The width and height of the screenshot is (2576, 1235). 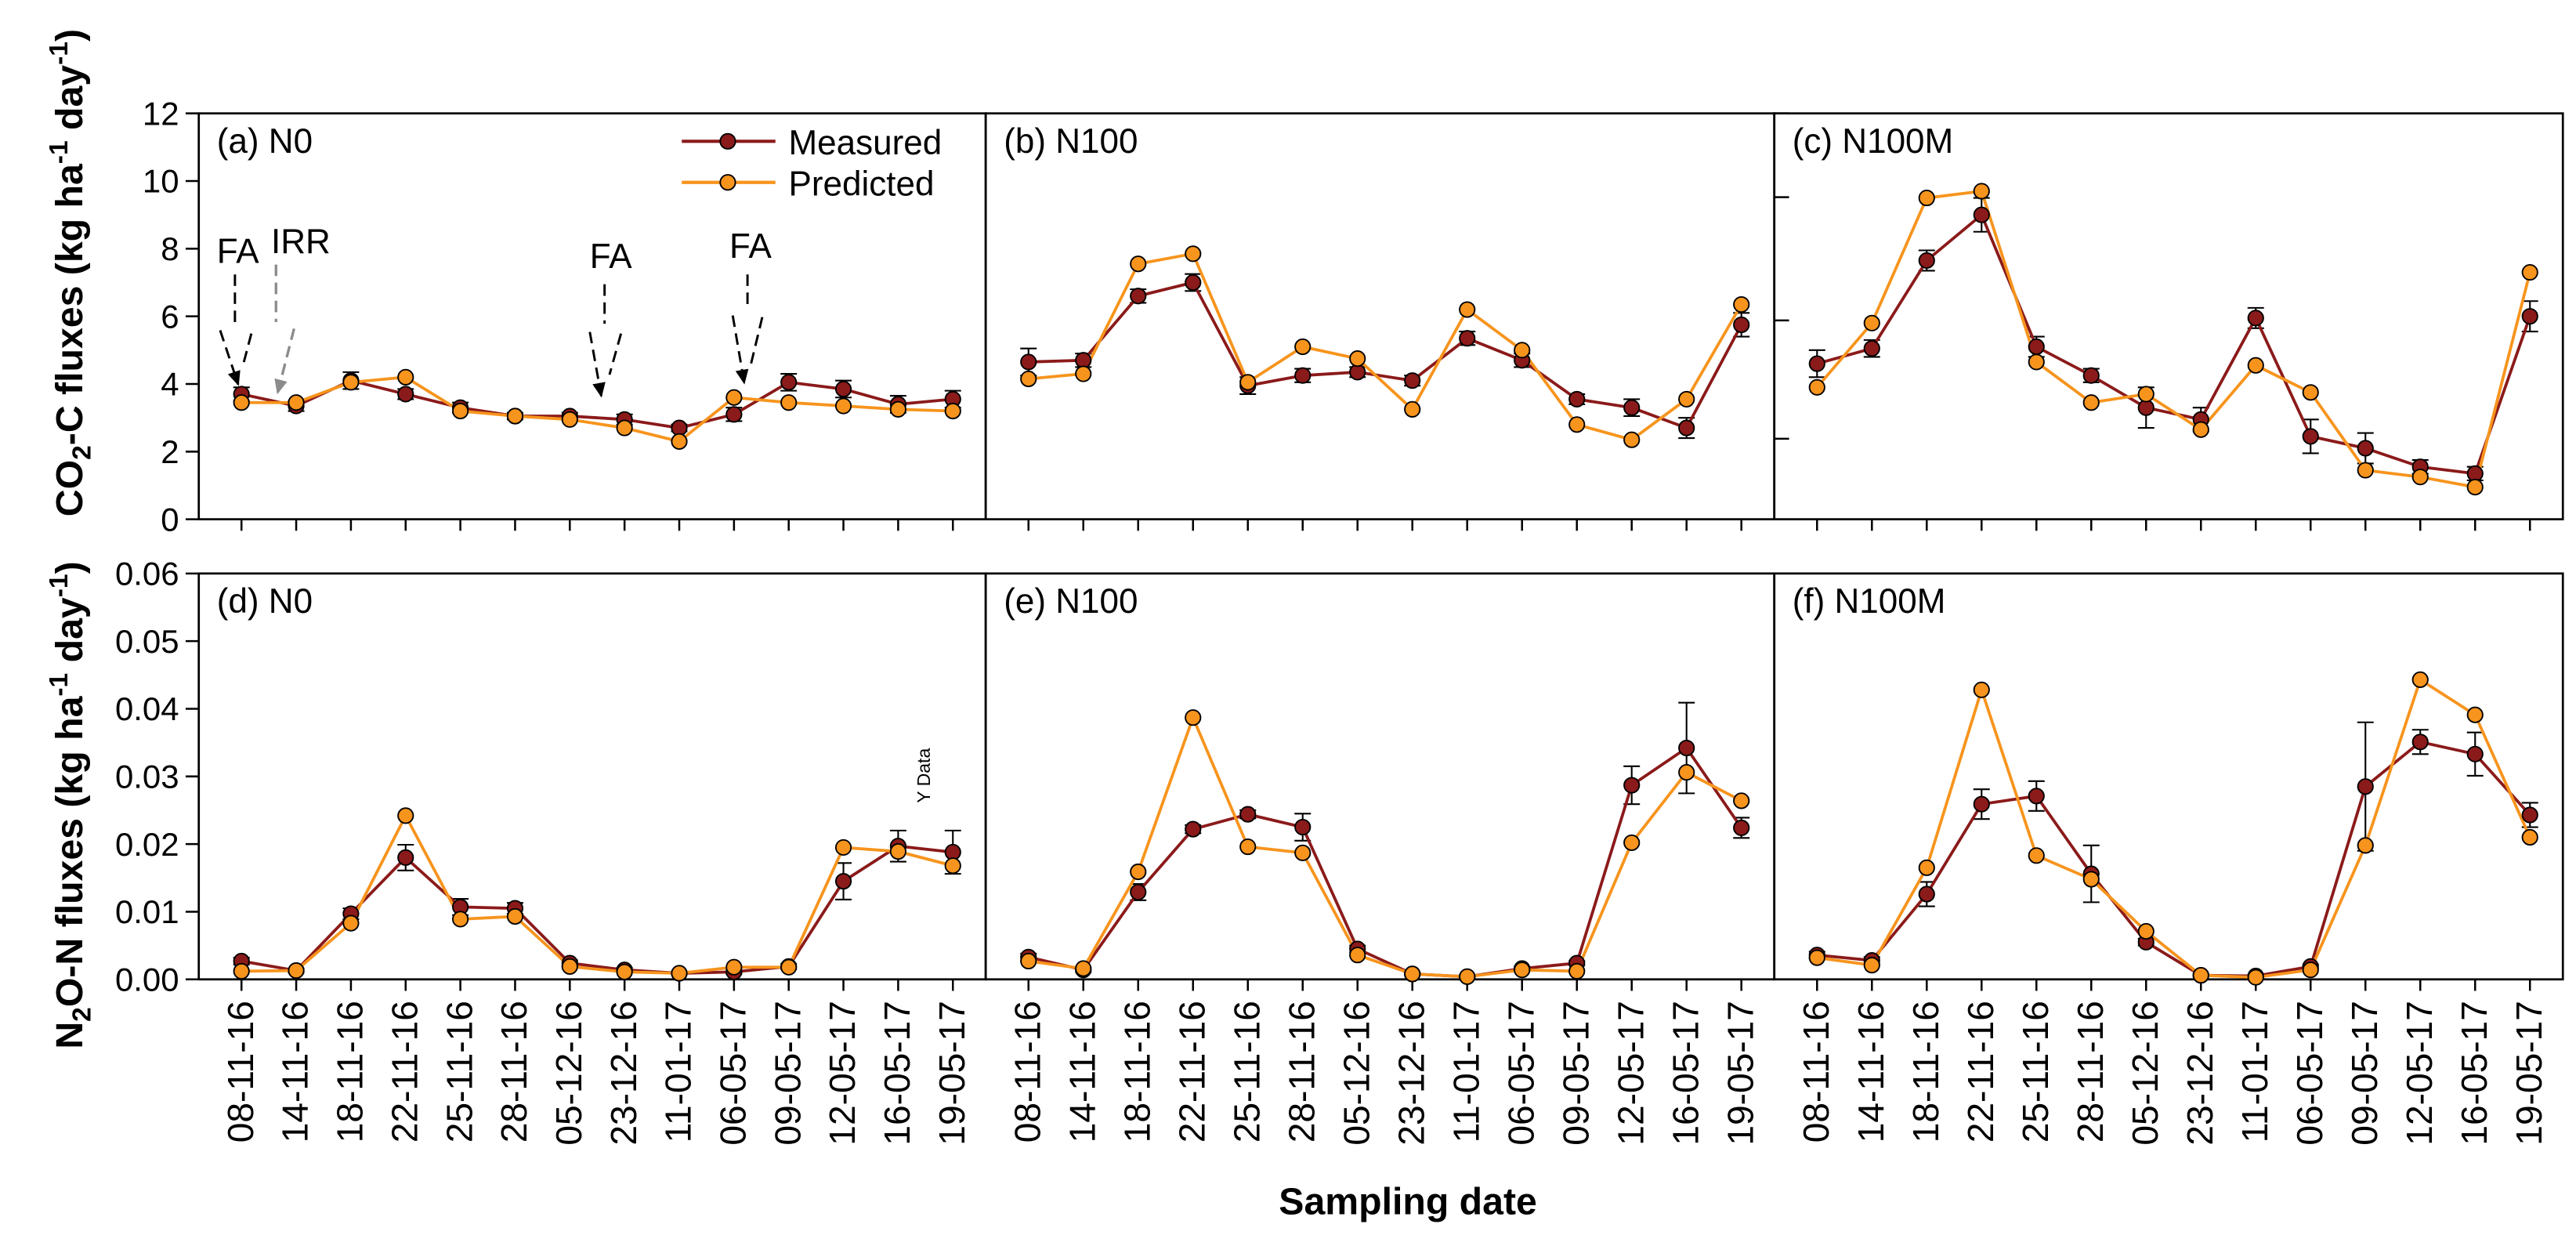 I want to click on x-axis-title: Sampling date, so click(x=1408, y=1202).